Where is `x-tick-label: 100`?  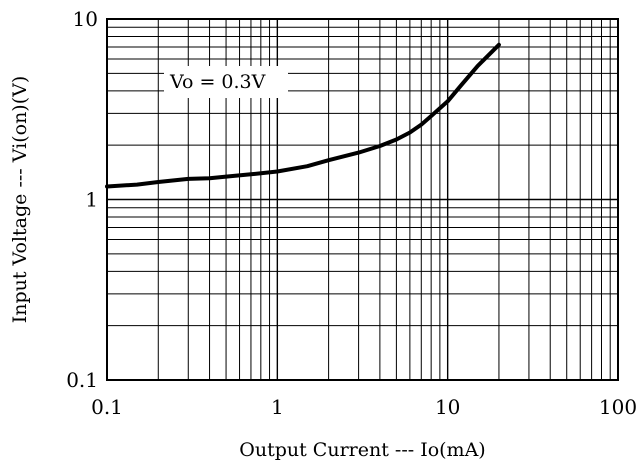
x-tick-label: 100 is located at coordinates (618, 407).